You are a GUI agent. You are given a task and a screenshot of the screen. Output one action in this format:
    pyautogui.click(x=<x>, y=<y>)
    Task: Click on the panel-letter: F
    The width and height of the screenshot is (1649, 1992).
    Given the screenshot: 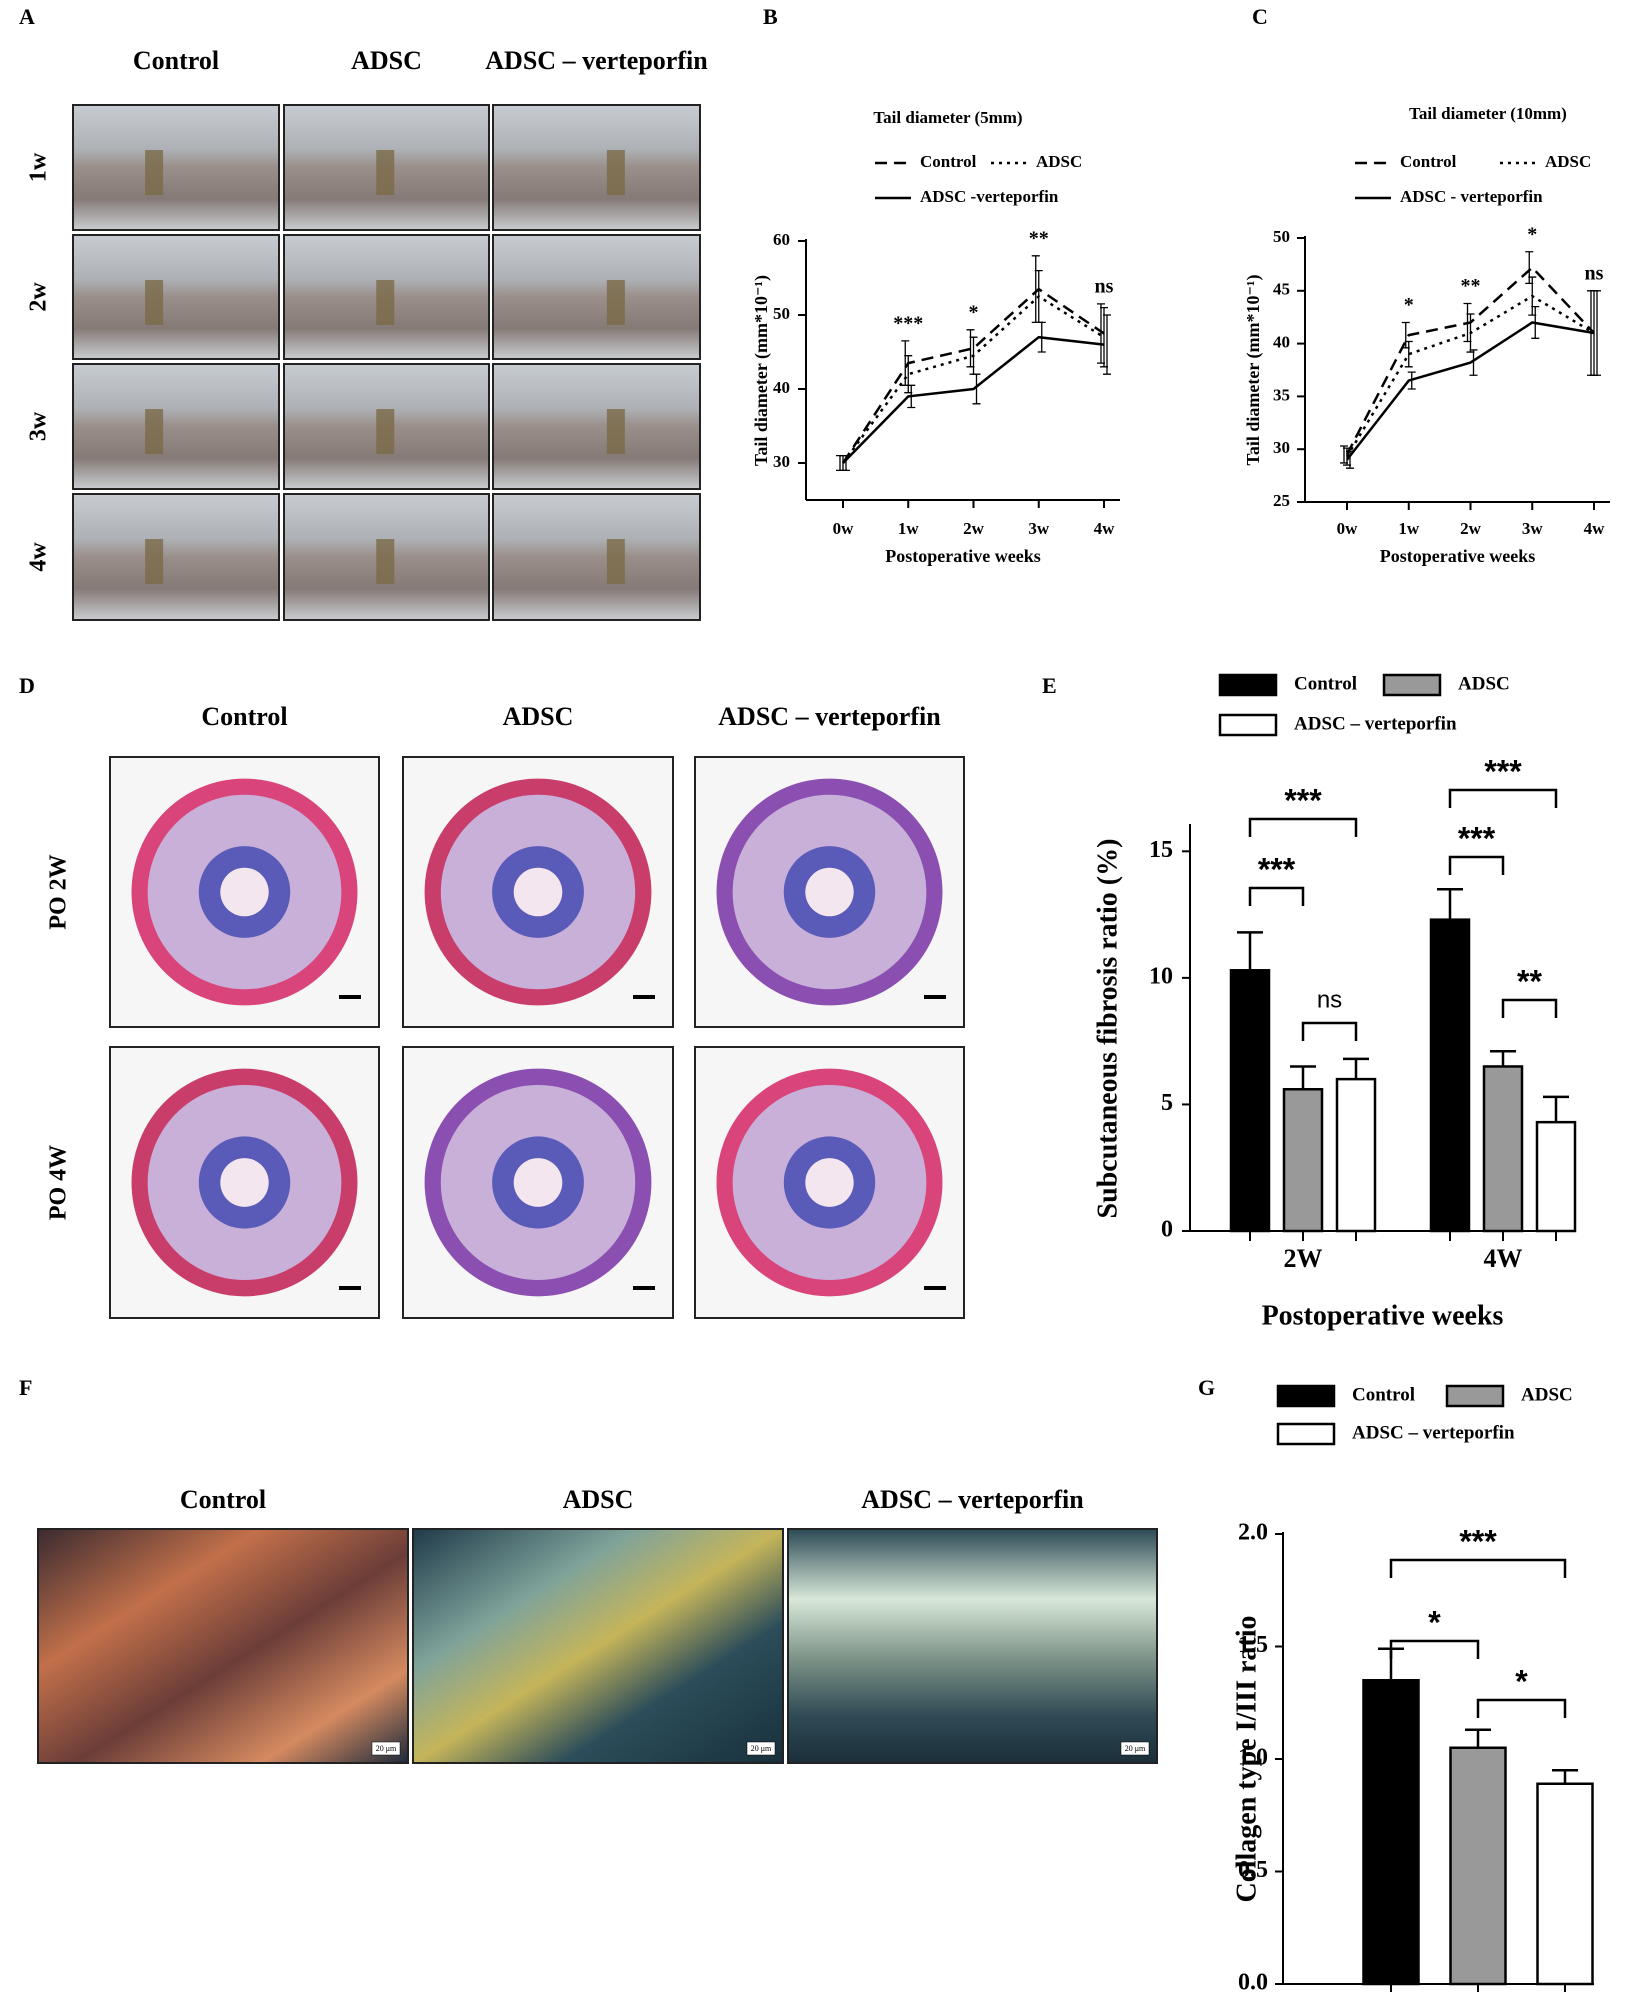 What is the action you would take?
    pyautogui.click(x=25, y=1387)
    